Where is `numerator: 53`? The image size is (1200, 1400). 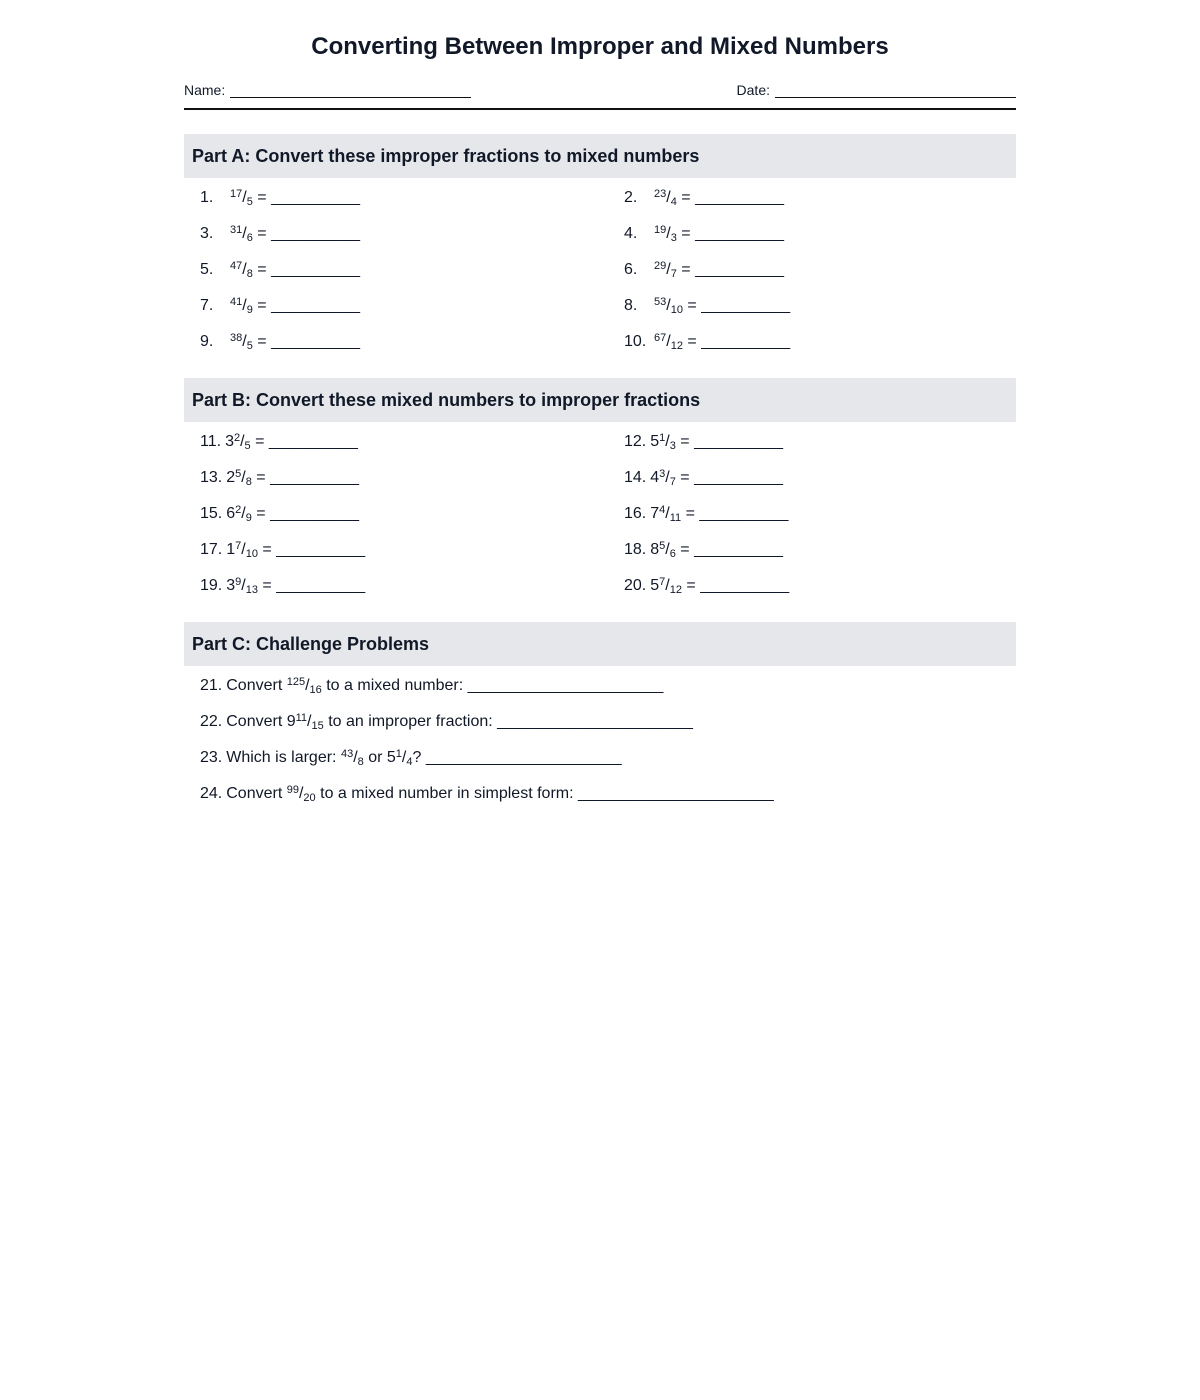
numerator: 53 is located at coordinates (660, 302).